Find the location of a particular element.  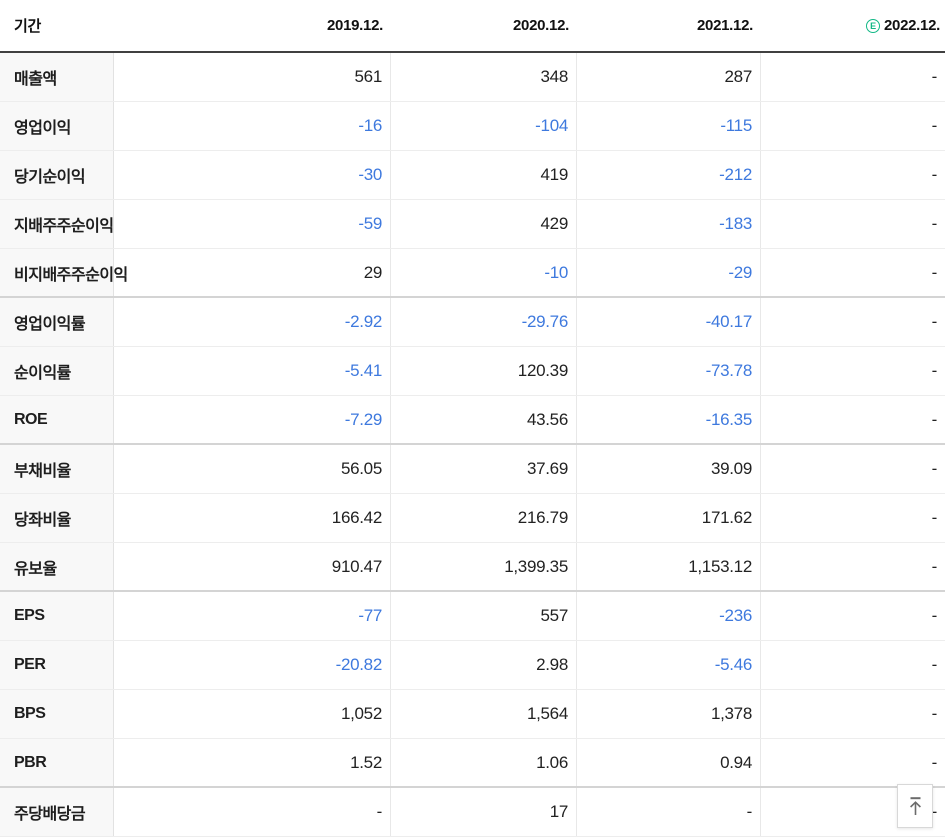

row-label: EPS is located at coordinates (57, 616).